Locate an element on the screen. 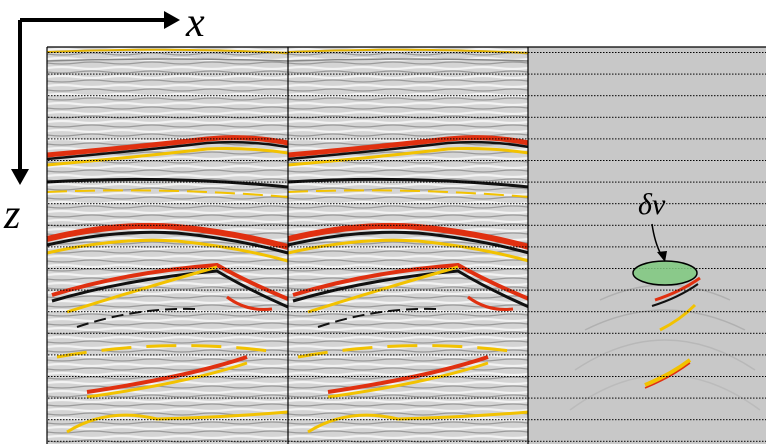  x-axis-label: x is located at coordinates (195, 23).